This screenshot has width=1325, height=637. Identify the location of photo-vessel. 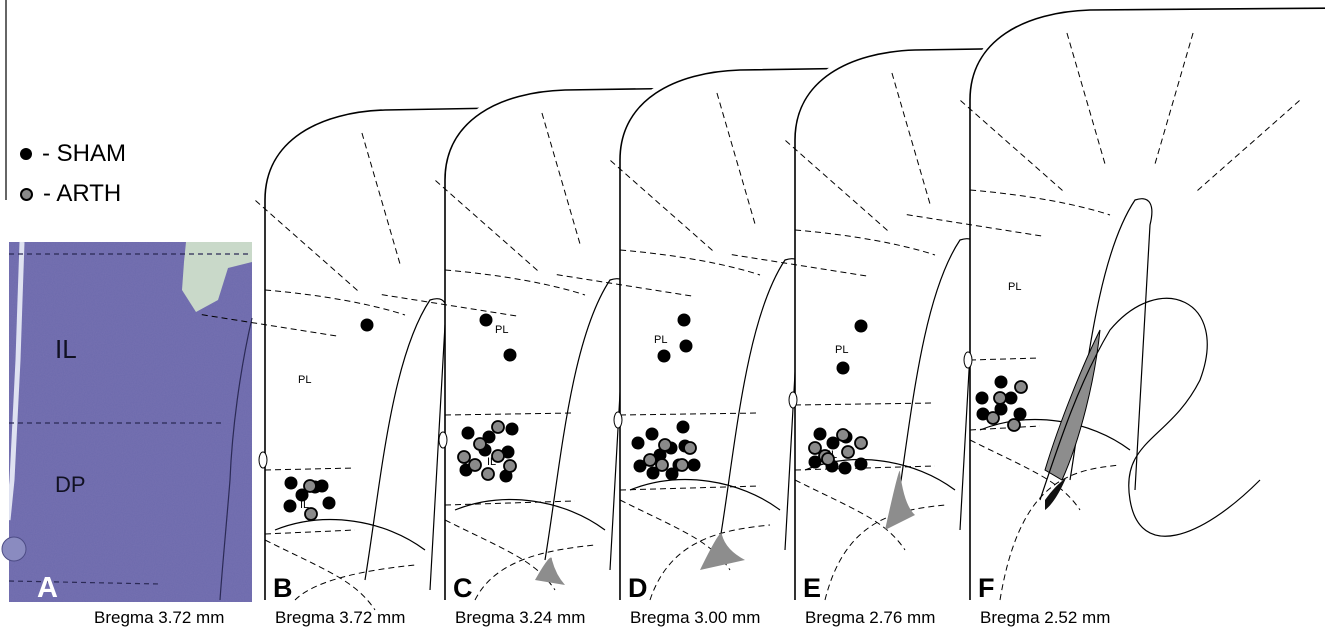
(14, 549).